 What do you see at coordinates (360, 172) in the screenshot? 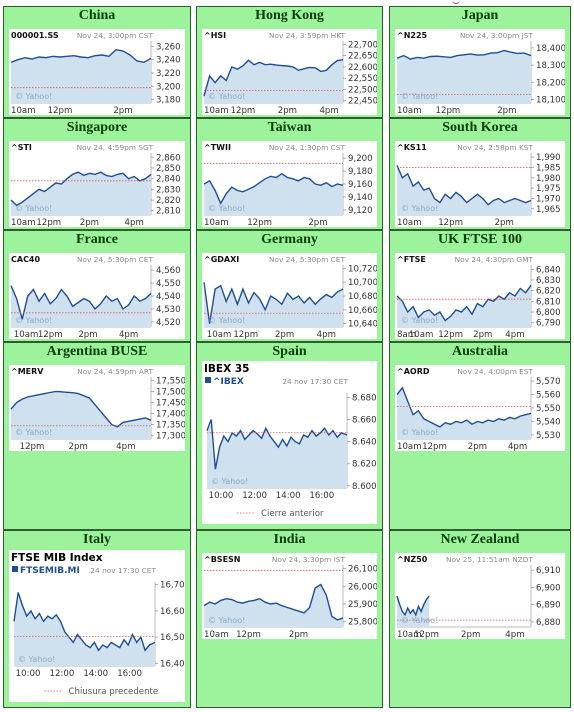
I see `y-tick-label: 9,180` at bounding box center [360, 172].